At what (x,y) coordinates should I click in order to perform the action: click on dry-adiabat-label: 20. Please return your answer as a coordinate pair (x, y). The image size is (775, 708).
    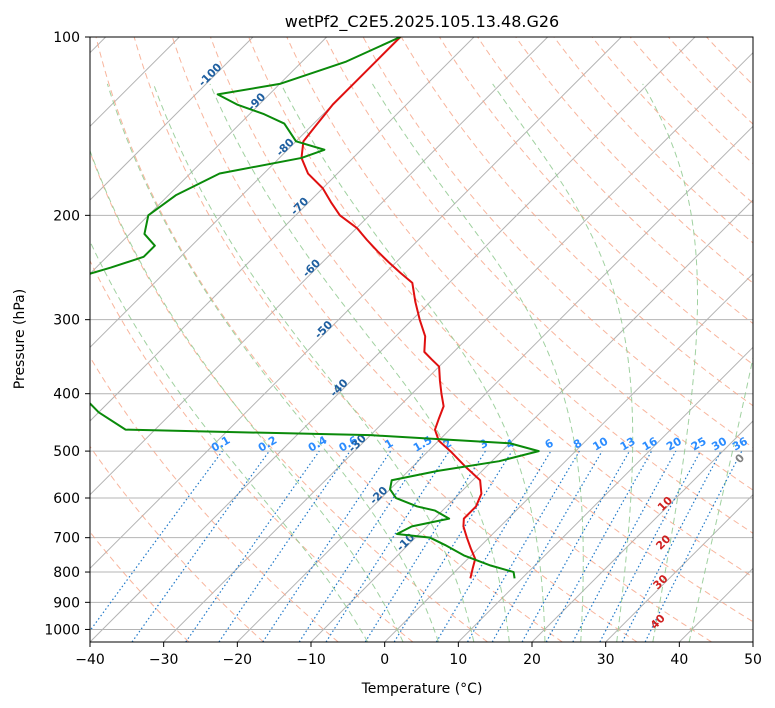
    Looking at the image, I should click on (663, 542).